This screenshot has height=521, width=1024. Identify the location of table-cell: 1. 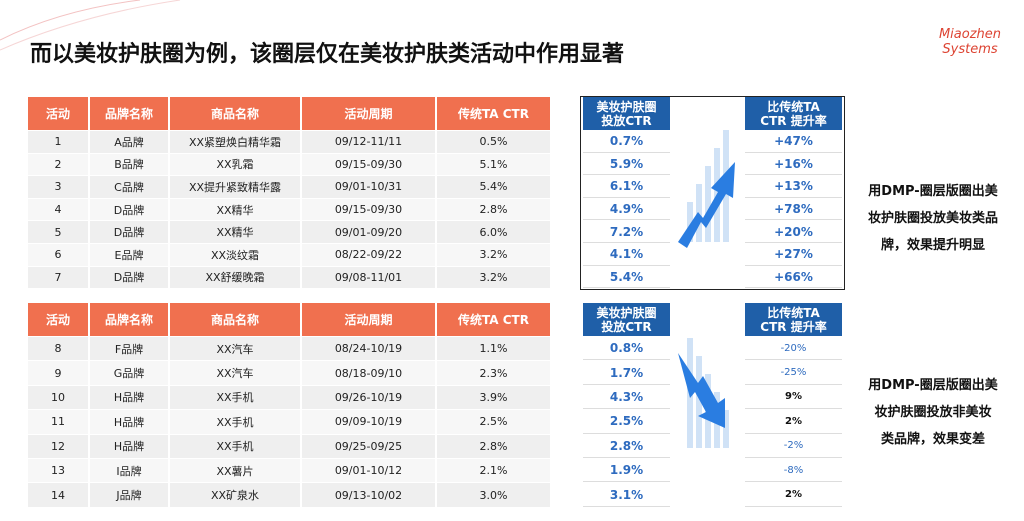
(58, 142).